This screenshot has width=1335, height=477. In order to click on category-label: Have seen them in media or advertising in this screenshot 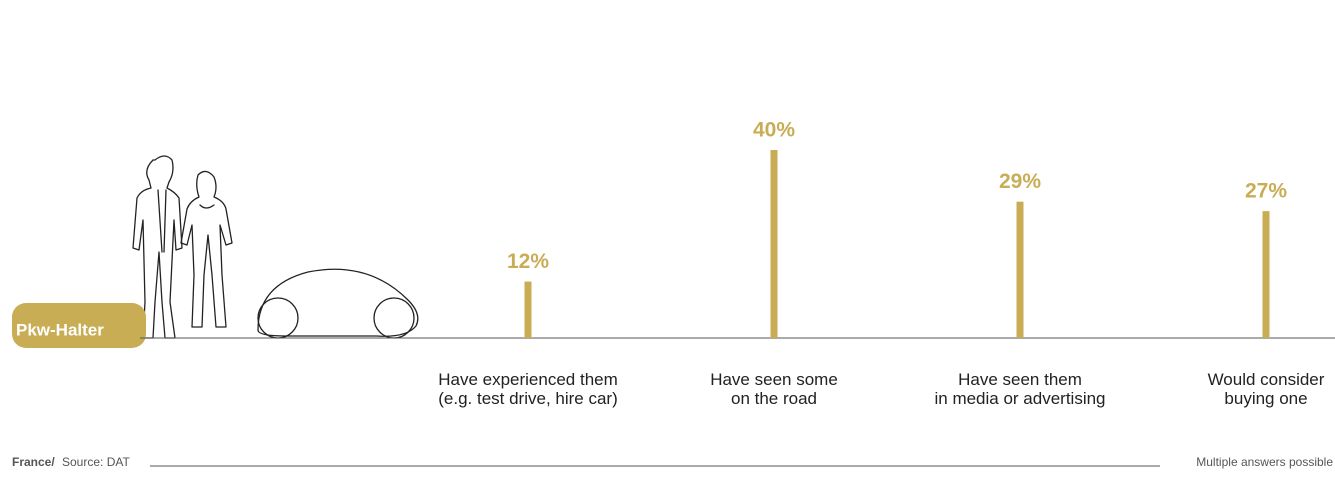, I will do `click(1019, 389)`.